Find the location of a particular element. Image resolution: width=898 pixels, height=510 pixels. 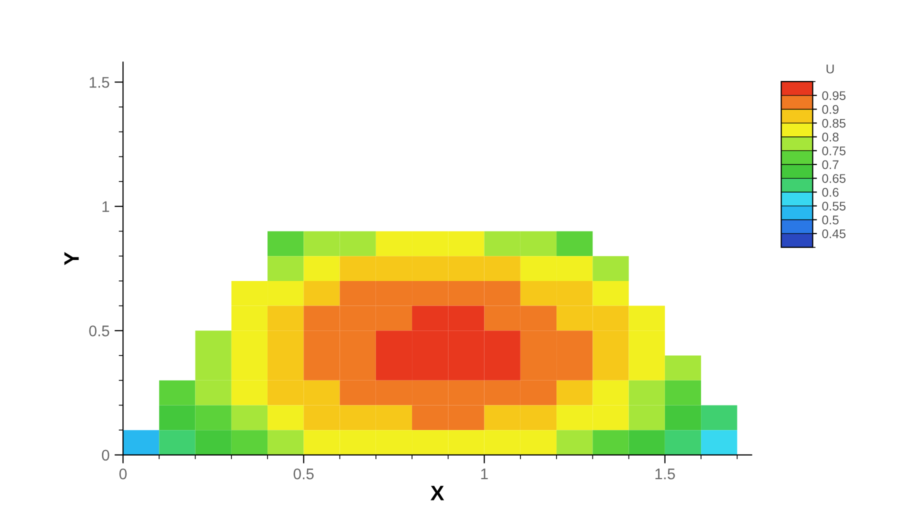

color-bar-label: 0.75 is located at coordinates (834, 151).